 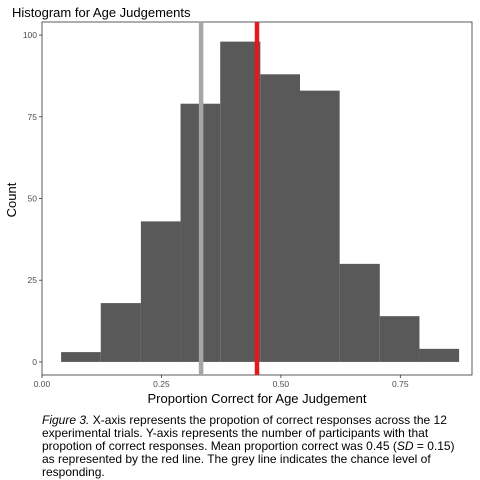 I want to click on x-tick-label: 0.75, so click(x=400, y=384).